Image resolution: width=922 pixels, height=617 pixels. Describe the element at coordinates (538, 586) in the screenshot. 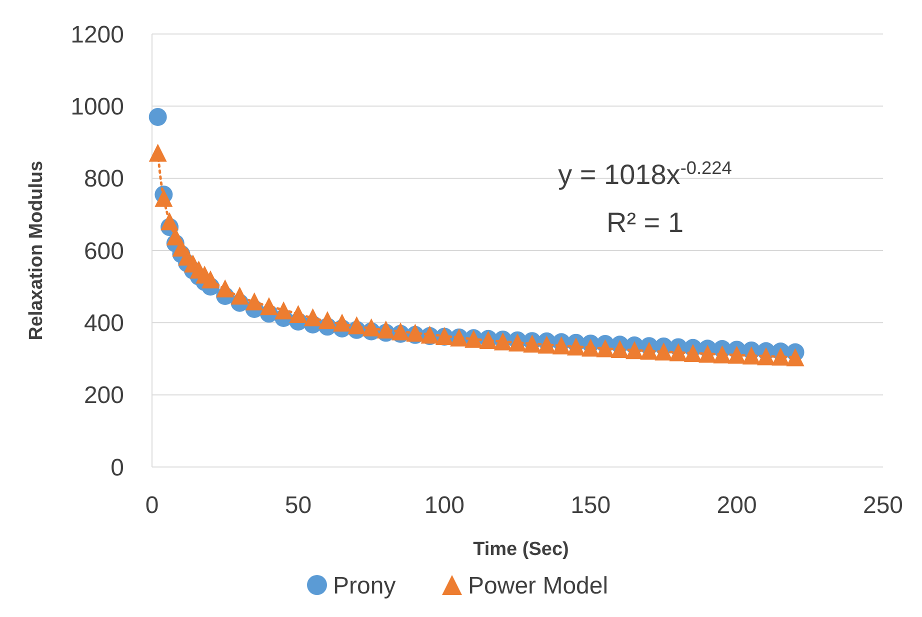

I see `legend-label: Power Model` at that location.